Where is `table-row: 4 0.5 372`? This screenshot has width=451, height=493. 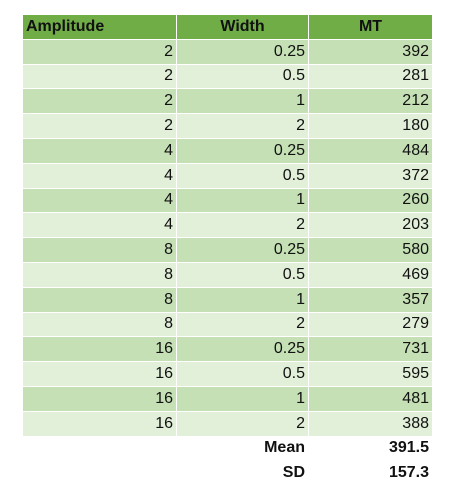
table-row: 4 0.5 372 is located at coordinates (227, 175).